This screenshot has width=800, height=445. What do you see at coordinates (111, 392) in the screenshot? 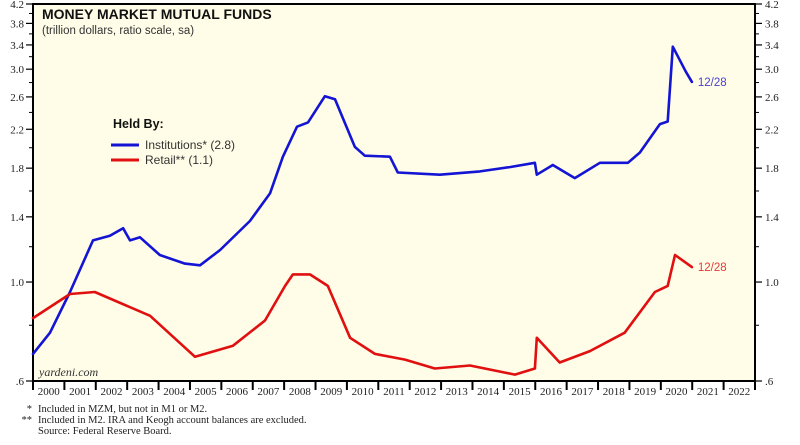
I see `x-tick-label: 2002` at bounding box center [111, 392].